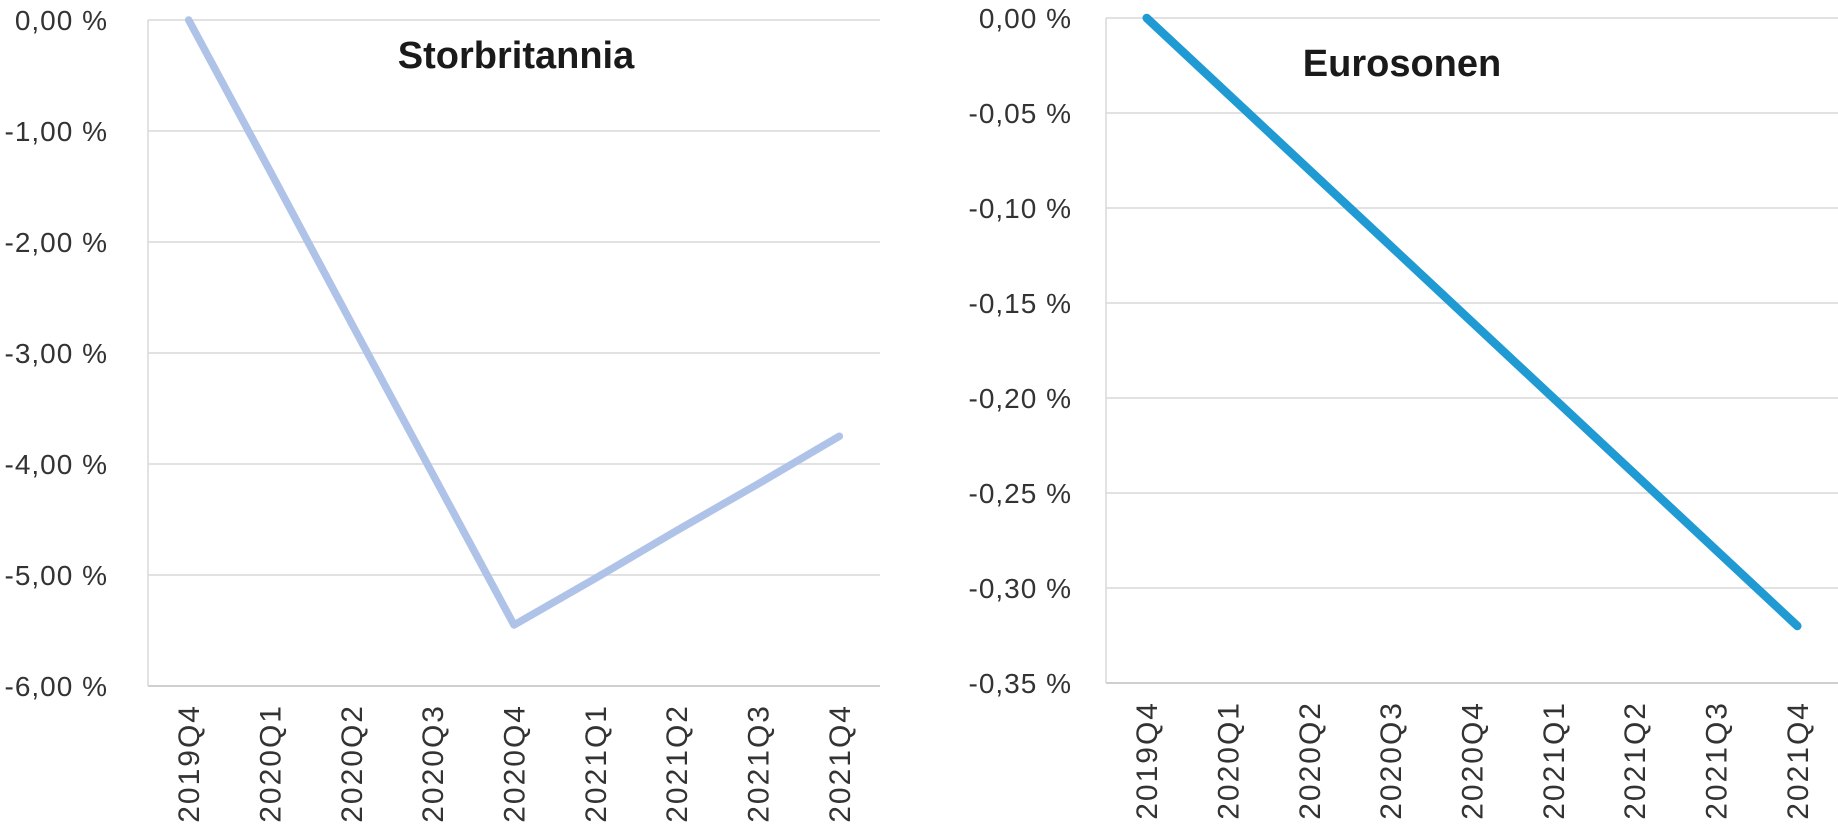 The height and width of the screenshot is (831, 1838). What do you see at coordinates (1021, 113) in the screenshot?
I see `y-tick-label: -0,05 %` at bounding box center [1021, 113].